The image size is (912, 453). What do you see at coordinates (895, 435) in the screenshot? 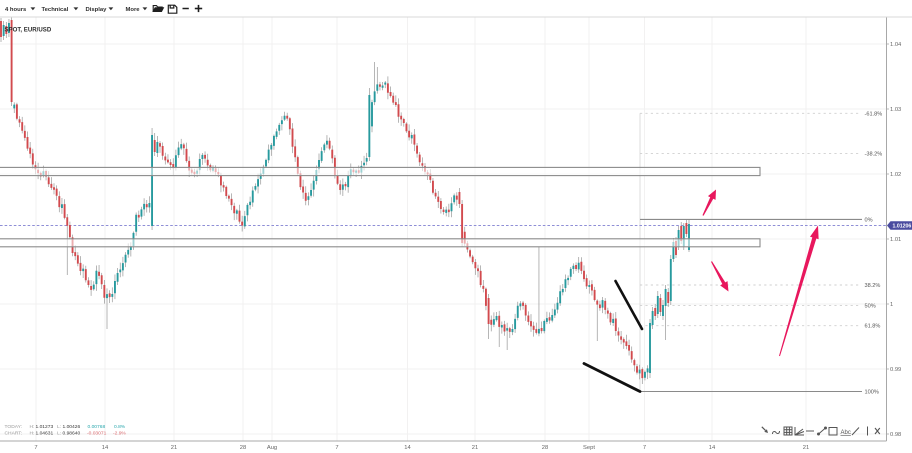
I see `svg-text: 0.98` at bounding box center [895, 435].